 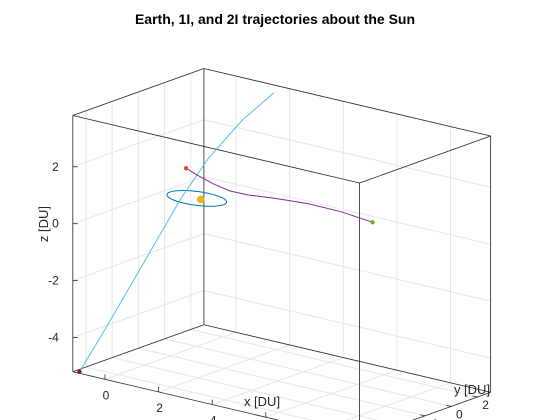 I want to click on z-tick-label: 0, so click(x=55, y=224).